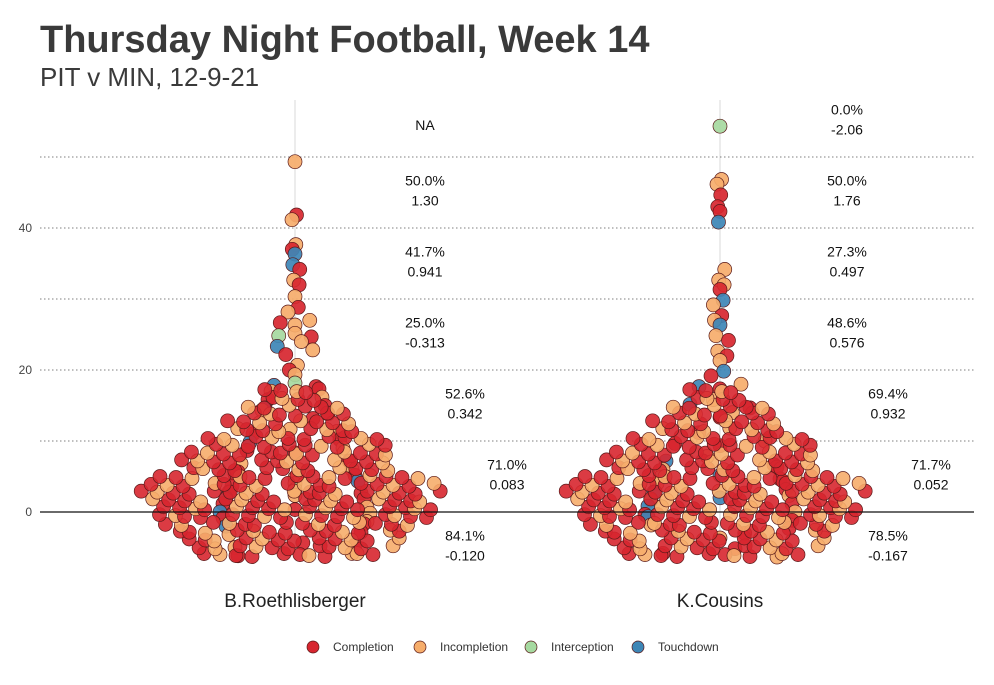  Describe the element at coordinates (507, 465) in the screenshot. I see `bin-percentage: 71.0%` at that location.